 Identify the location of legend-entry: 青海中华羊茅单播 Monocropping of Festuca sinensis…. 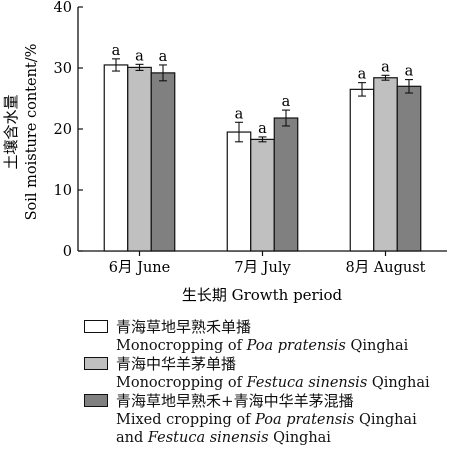
(264, 373).